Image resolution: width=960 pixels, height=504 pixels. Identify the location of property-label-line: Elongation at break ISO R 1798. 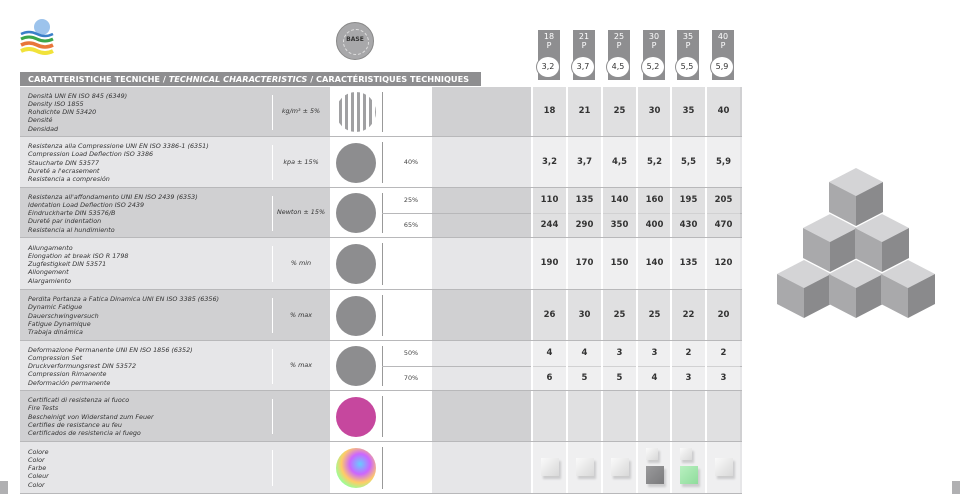
(78, 255).